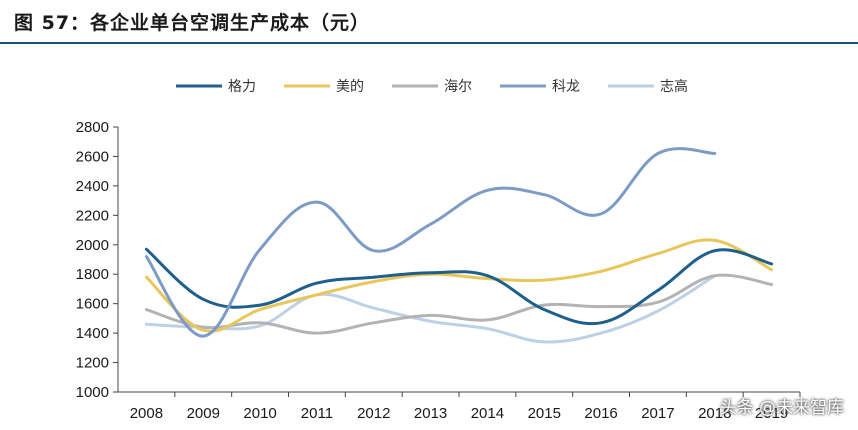  Describe the element at coordinates (566, 87) in the screenshot. I see `legend-label: 科龙` at that location.